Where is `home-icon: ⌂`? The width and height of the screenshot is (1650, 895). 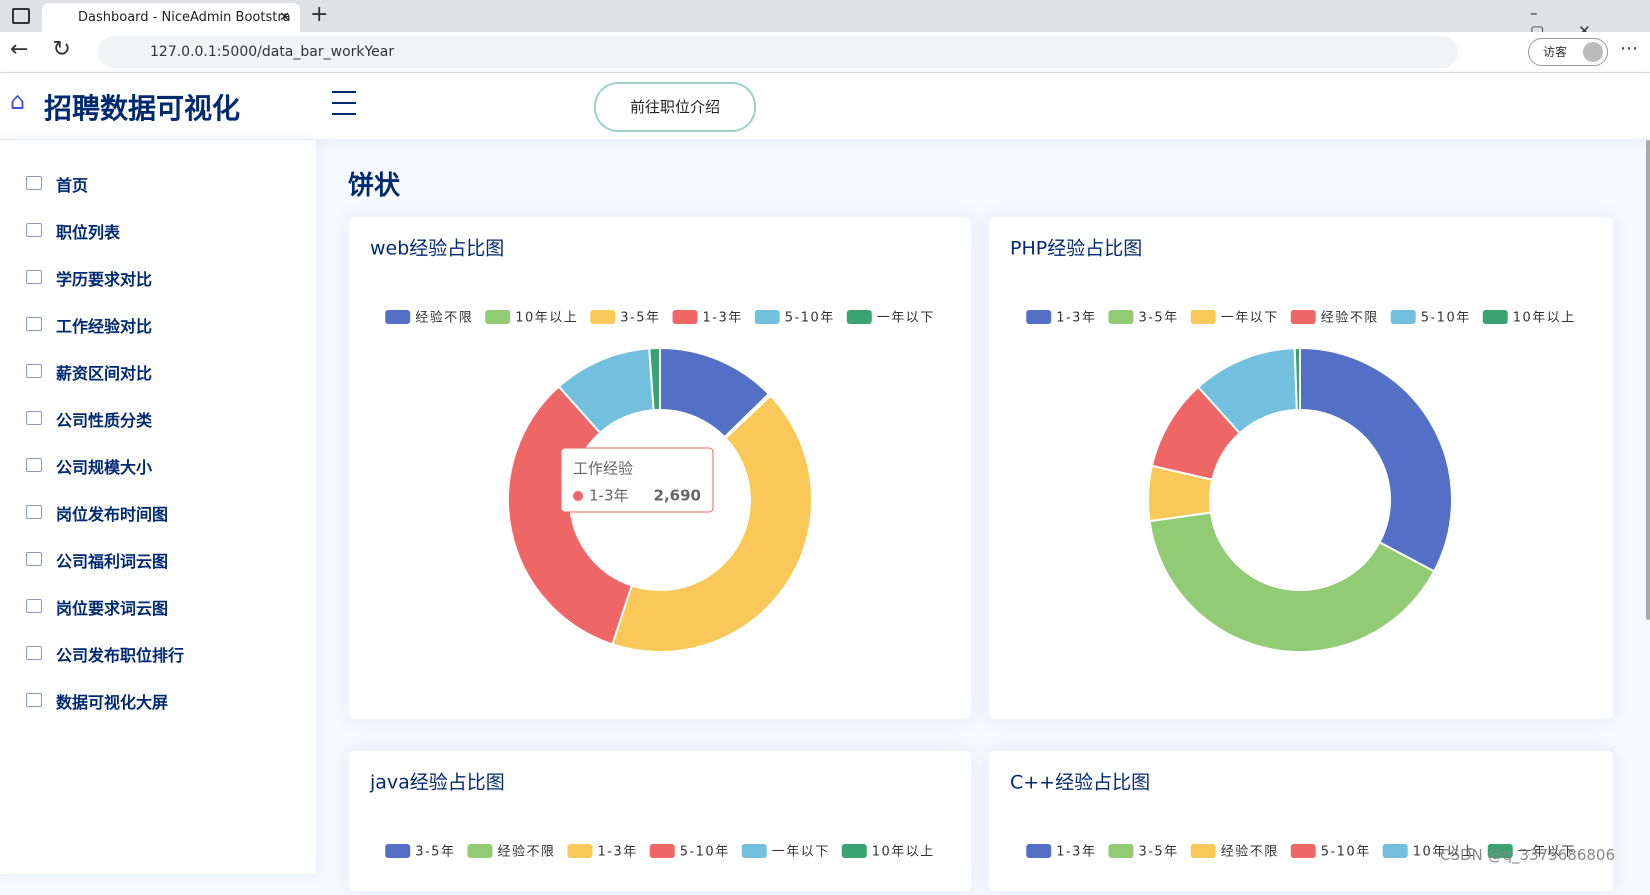
home-icon: ⌂ is located at coordinates (18, 101).